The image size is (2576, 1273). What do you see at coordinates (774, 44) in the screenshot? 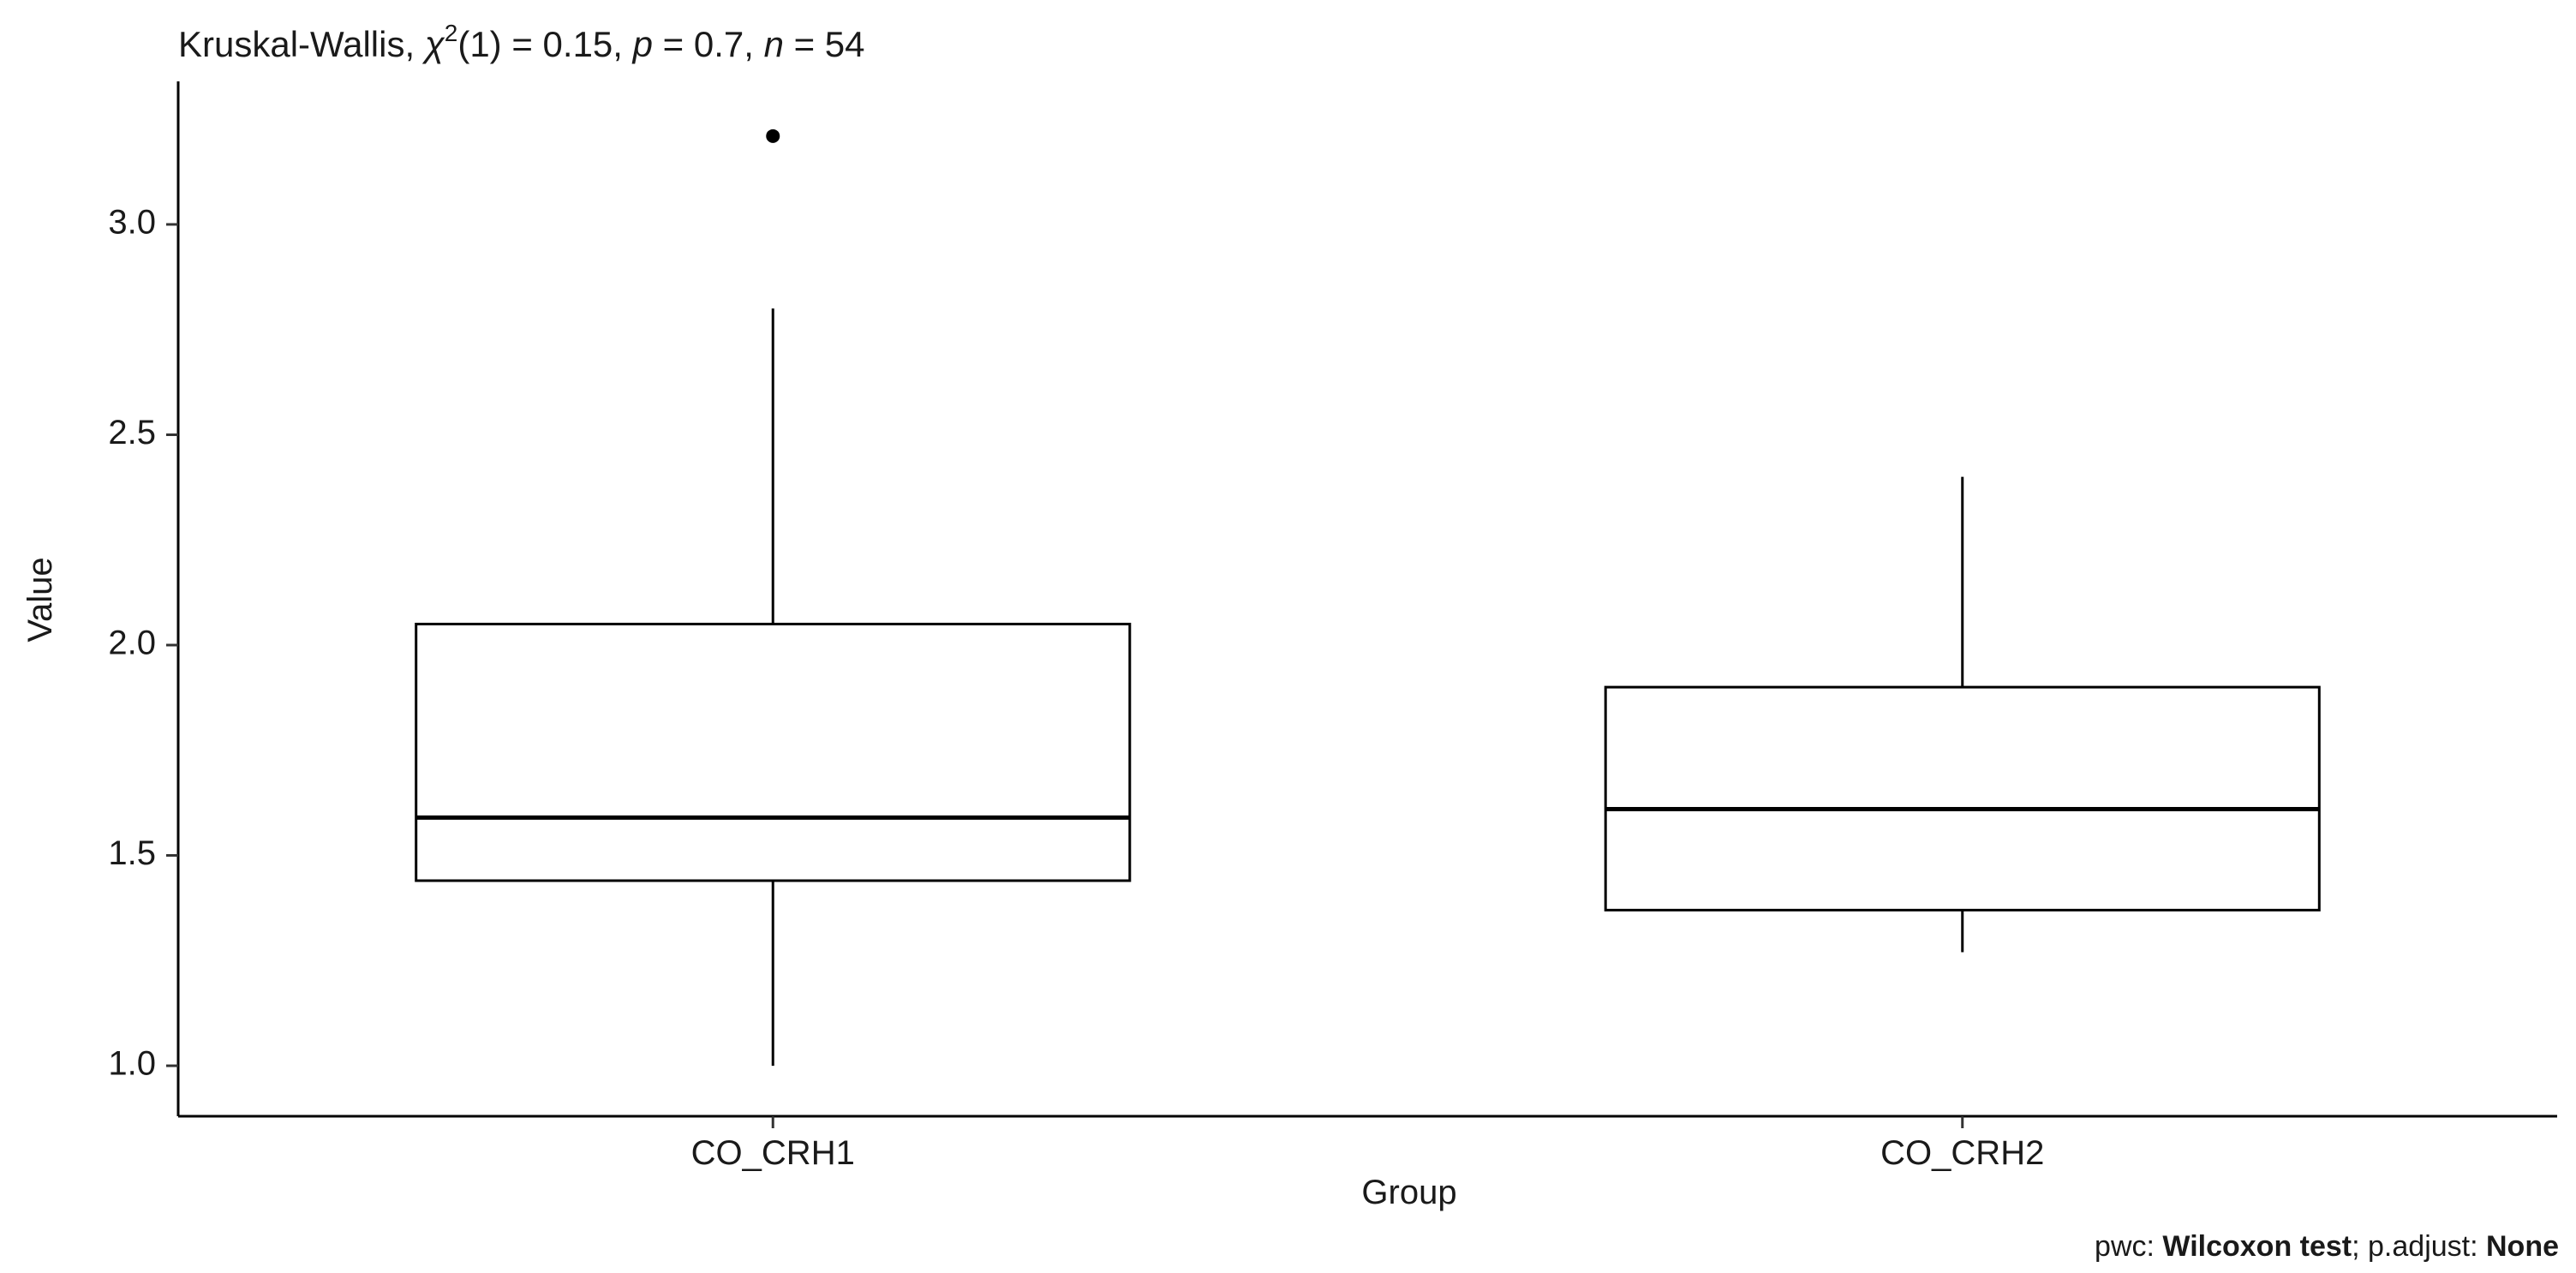
I see `title-n-symbol: n` at bounding box center [774, 44].